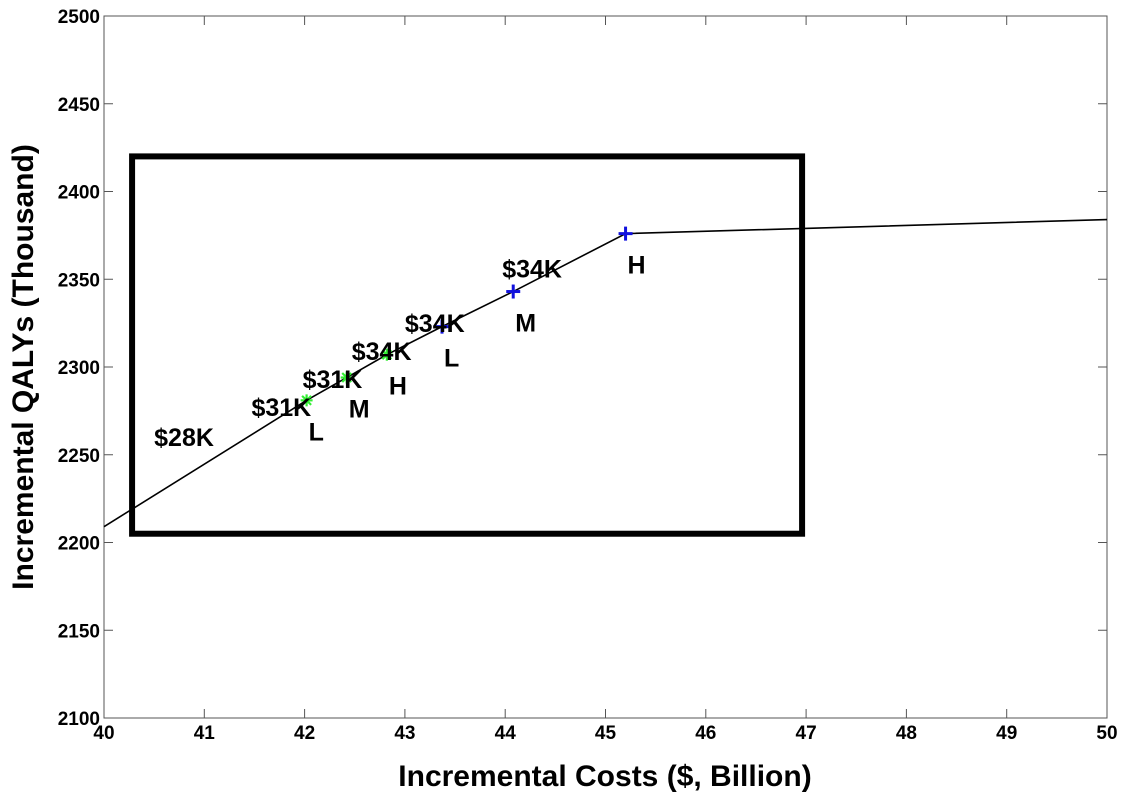 The image size is (1127, 800). I want to click on y-tick-label: 2100, so click(79, 719).